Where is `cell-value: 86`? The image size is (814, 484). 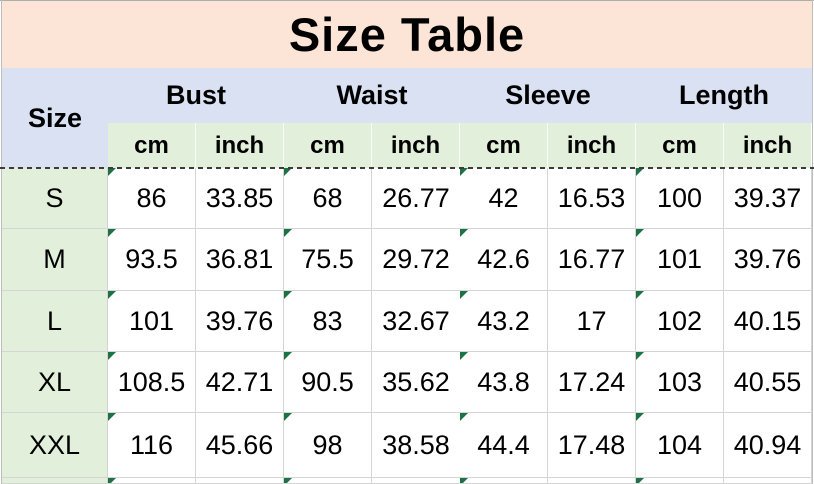 cell-value: 86 is located at coordinates (151, 197).